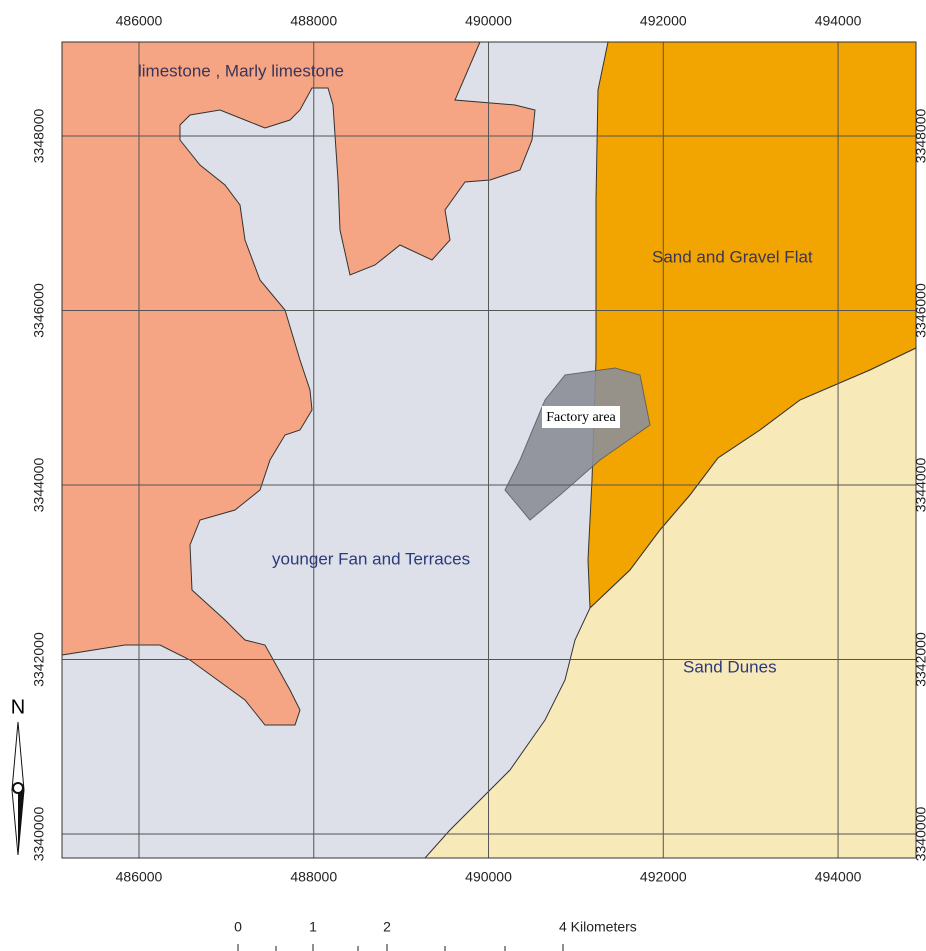 The image size is (926, 951). Describe the element at coordinates (241, 70) in the screenshot. I see `region-label: limestone , Marly limestone` at that location.